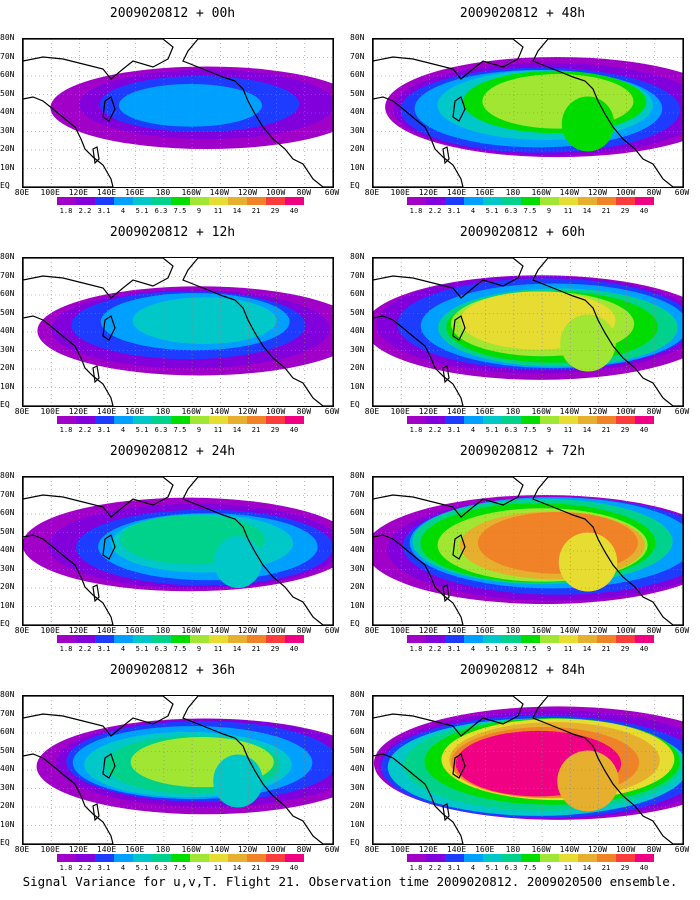  What do you see at coordinates (172, 232) in the screenshot?
I see `panel-title: 2009020812 + 12h` at bounding box center [172, 232].